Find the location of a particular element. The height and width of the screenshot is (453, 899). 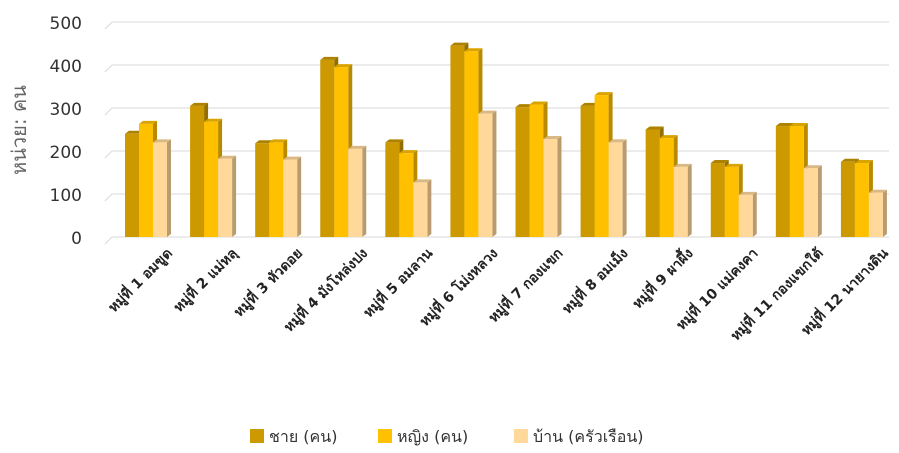

x-category-label: หมู่ที่ 1 อมขูด is located at coordinates (139, 279).